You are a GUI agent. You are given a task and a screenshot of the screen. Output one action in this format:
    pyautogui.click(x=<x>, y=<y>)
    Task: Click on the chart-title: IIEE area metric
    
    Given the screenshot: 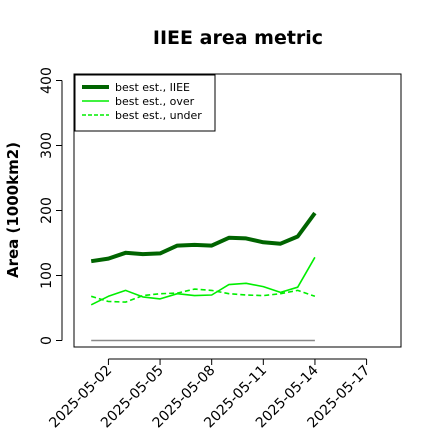 What is the action you would take?
    pyautogui.click(x=238, y=38)
    